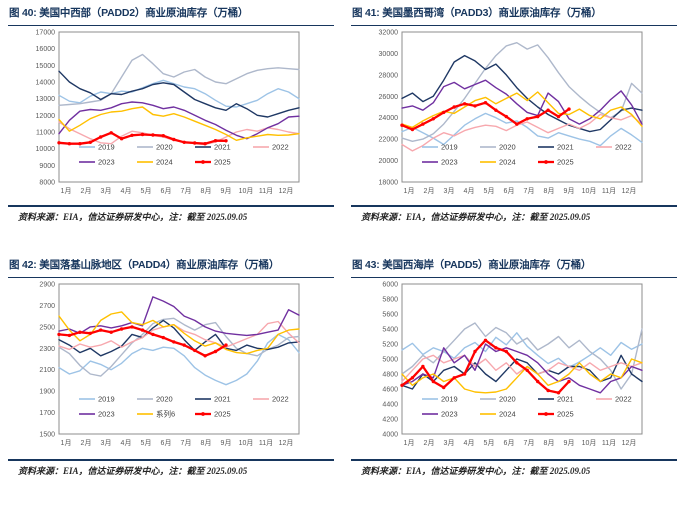 The width and height of the screenshot is (686, 505). What do you see at coordinates (390, 330) in the screenshot?
I see `svg-text: 5400` at bounding box center [390, 330].